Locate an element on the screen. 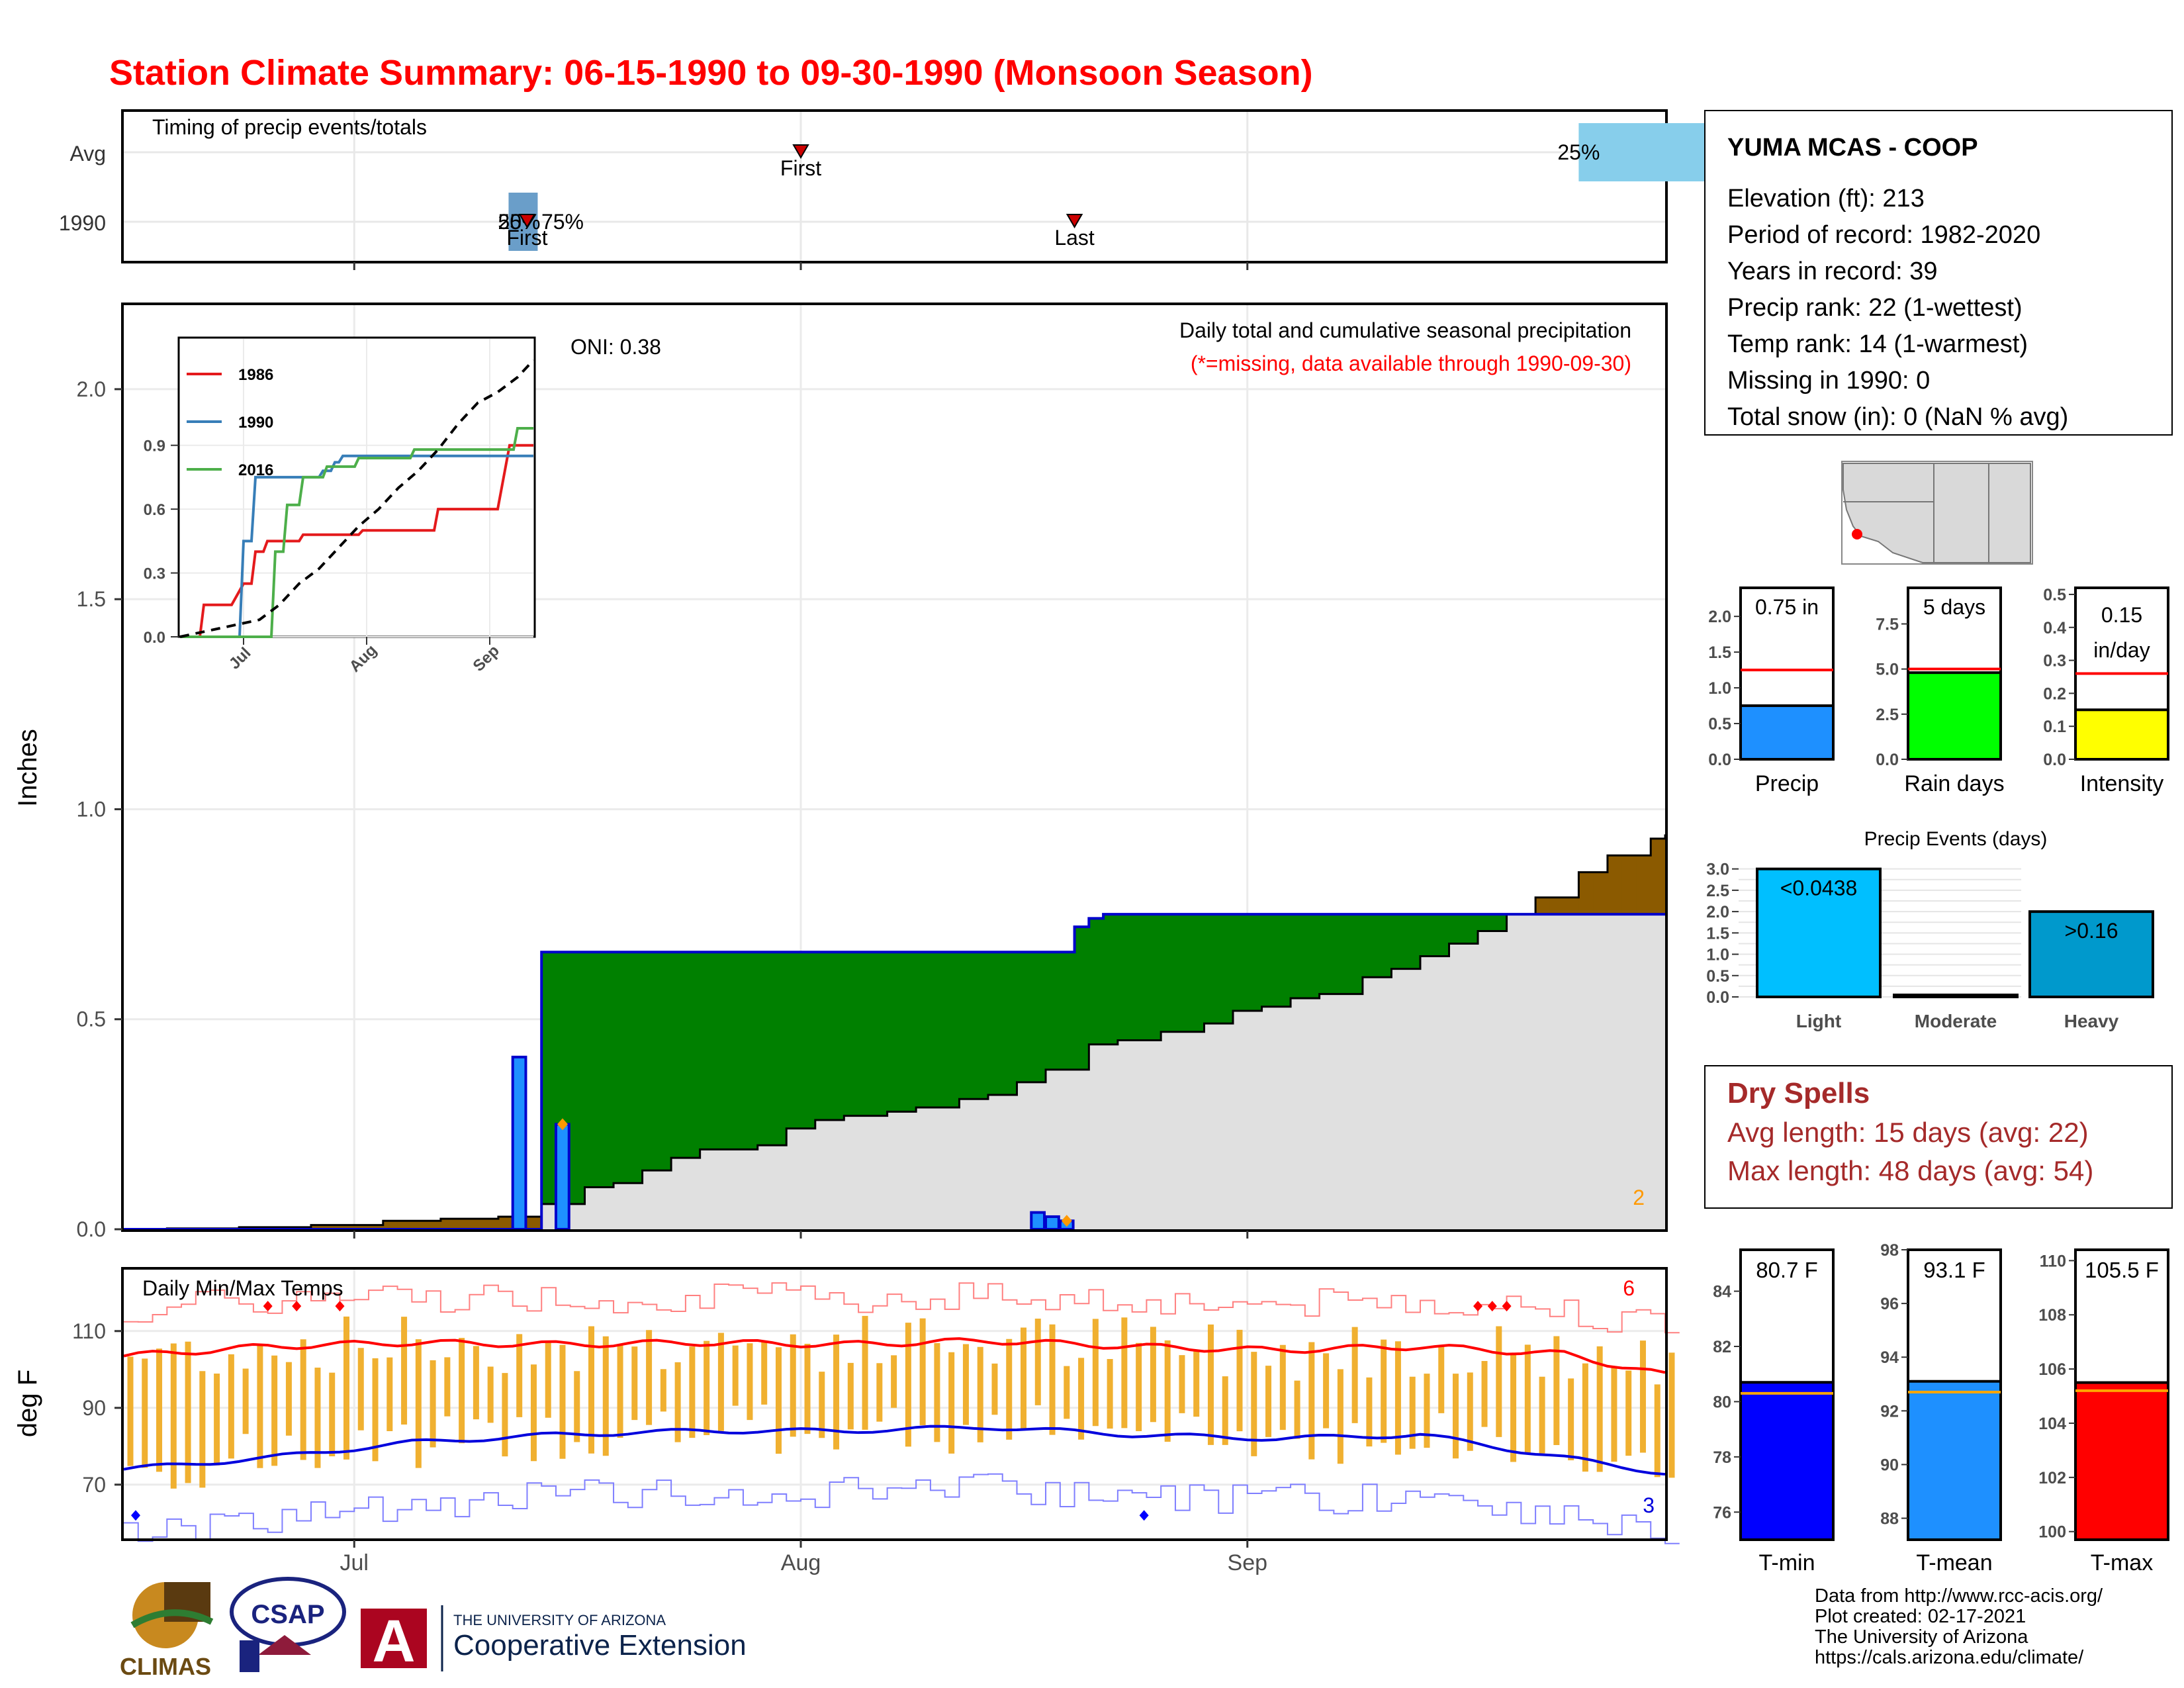 This screenshot has width=2184, height=1688. mini-bar-tick-label: 2.0 is located at coordinates (1720, 617).